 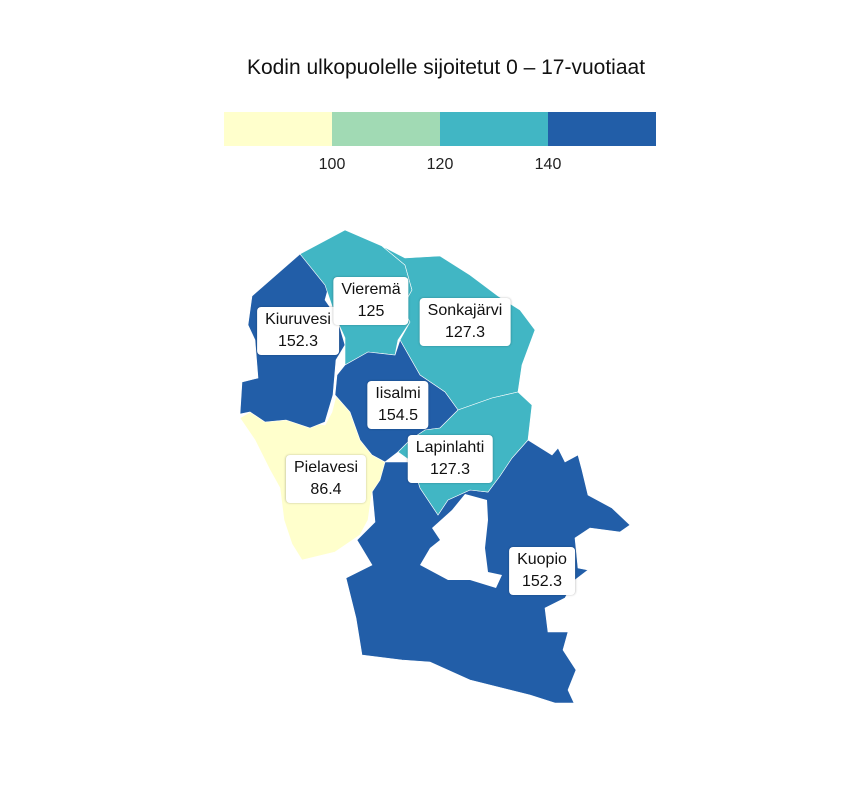 What do you see at coordinates (326, 467) in the screenshot?
I see `region-name: Pielavesi` at bounding box center [326, 467].